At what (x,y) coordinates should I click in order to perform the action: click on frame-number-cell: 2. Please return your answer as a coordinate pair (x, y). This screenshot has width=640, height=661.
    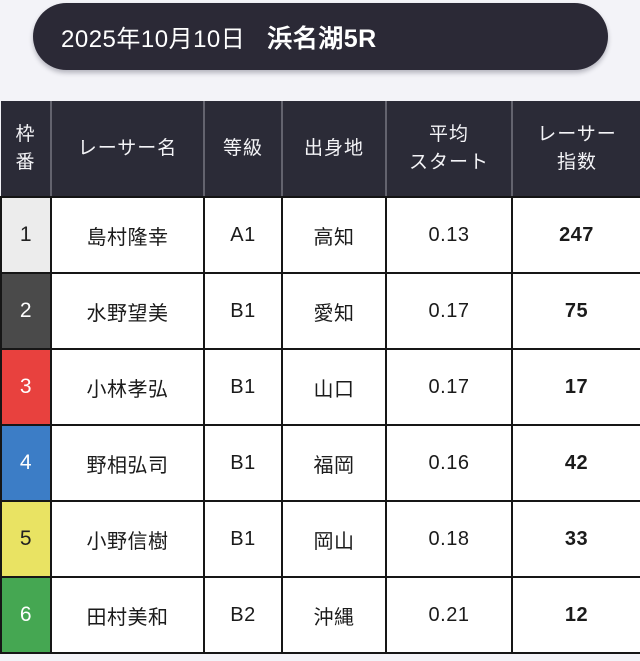
    Looking at the image, I should click on (26, 311).